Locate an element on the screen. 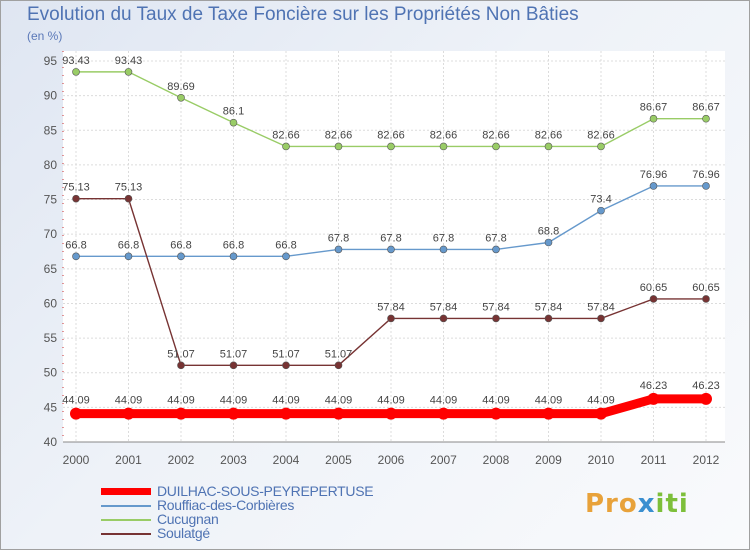 Image resolution: width=750 pixels, height=550 pixels. y-tick-label: 75 is located at coordinates (51, 200).